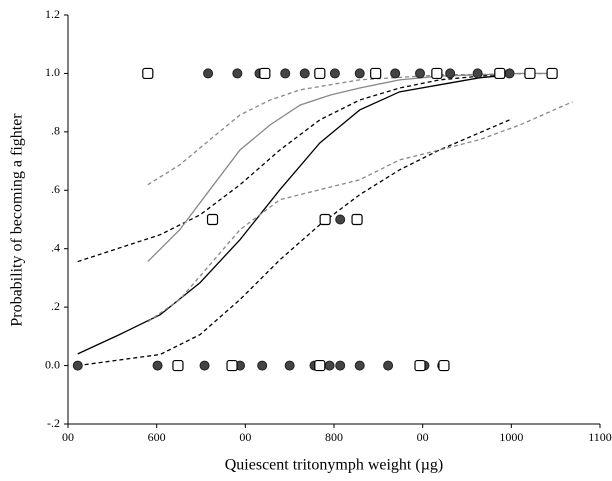 Image resolution: width=612 pixels, height=481 pixels. I want to click on y-tick-label: .2, so click(55, 306).